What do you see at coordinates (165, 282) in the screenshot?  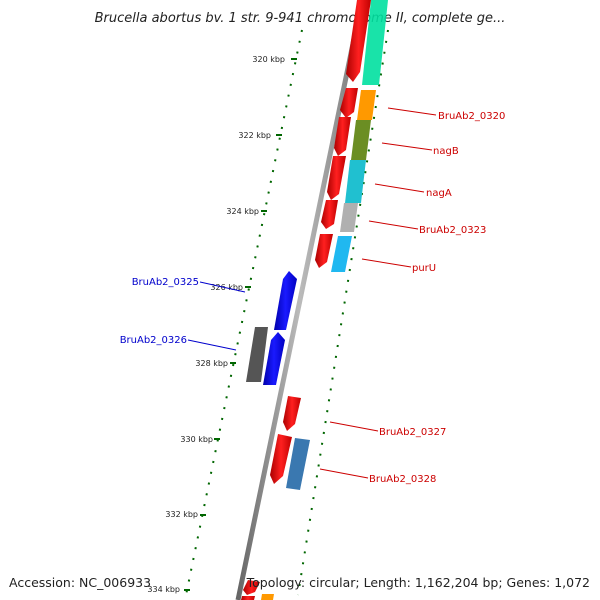 I see `gene-label-BruAb2_0325: BruAb2_0325` at bounding box center [165, 282].